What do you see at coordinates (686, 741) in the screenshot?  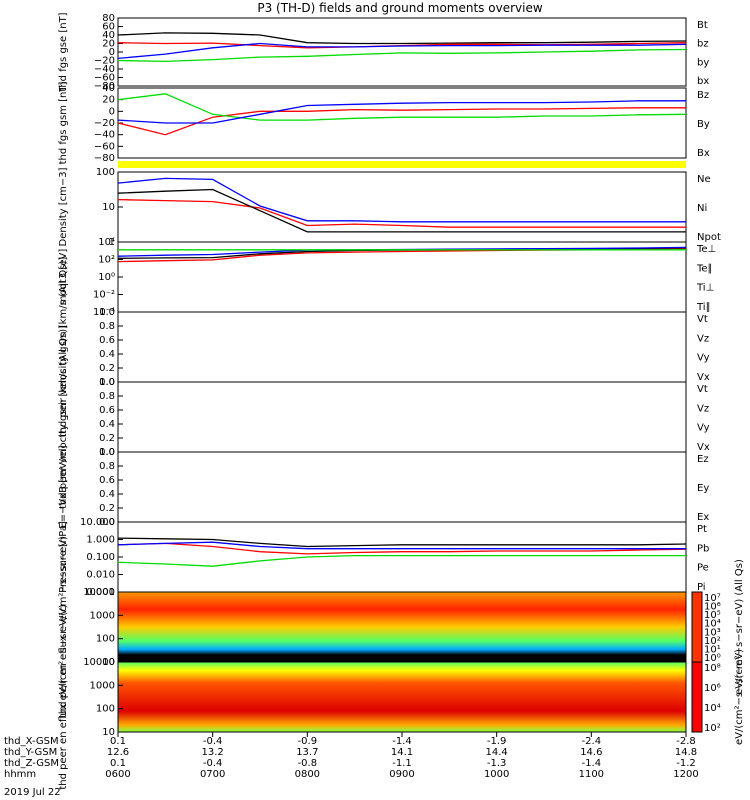 I see `ephem-value: -2.8` at bounding box center [686, 741].